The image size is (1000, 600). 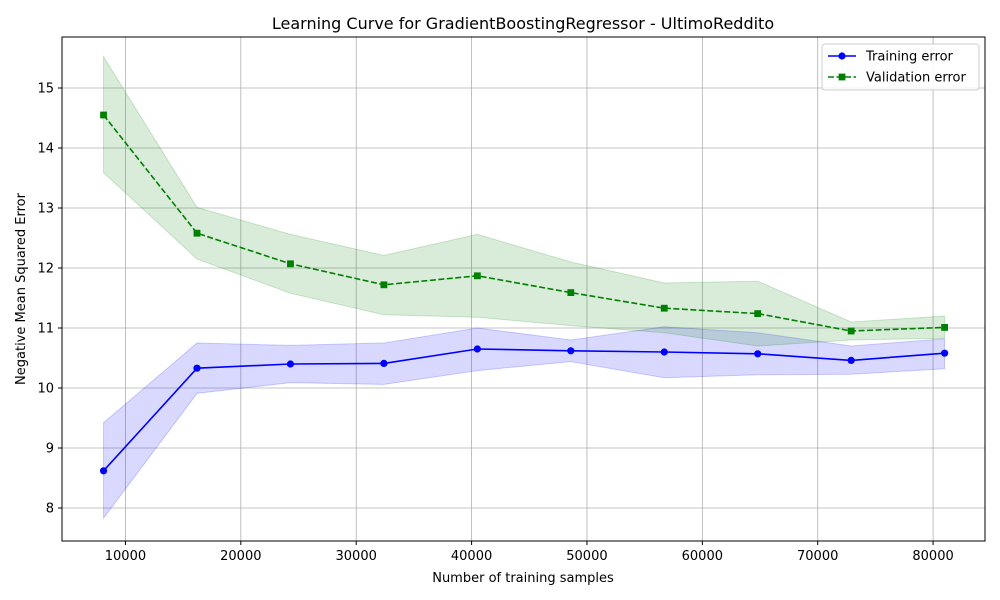 What do you see at coordinates (50, 509) in the screenshot?
I see `y-tick-label: 8` at bounding box center [50, 509].